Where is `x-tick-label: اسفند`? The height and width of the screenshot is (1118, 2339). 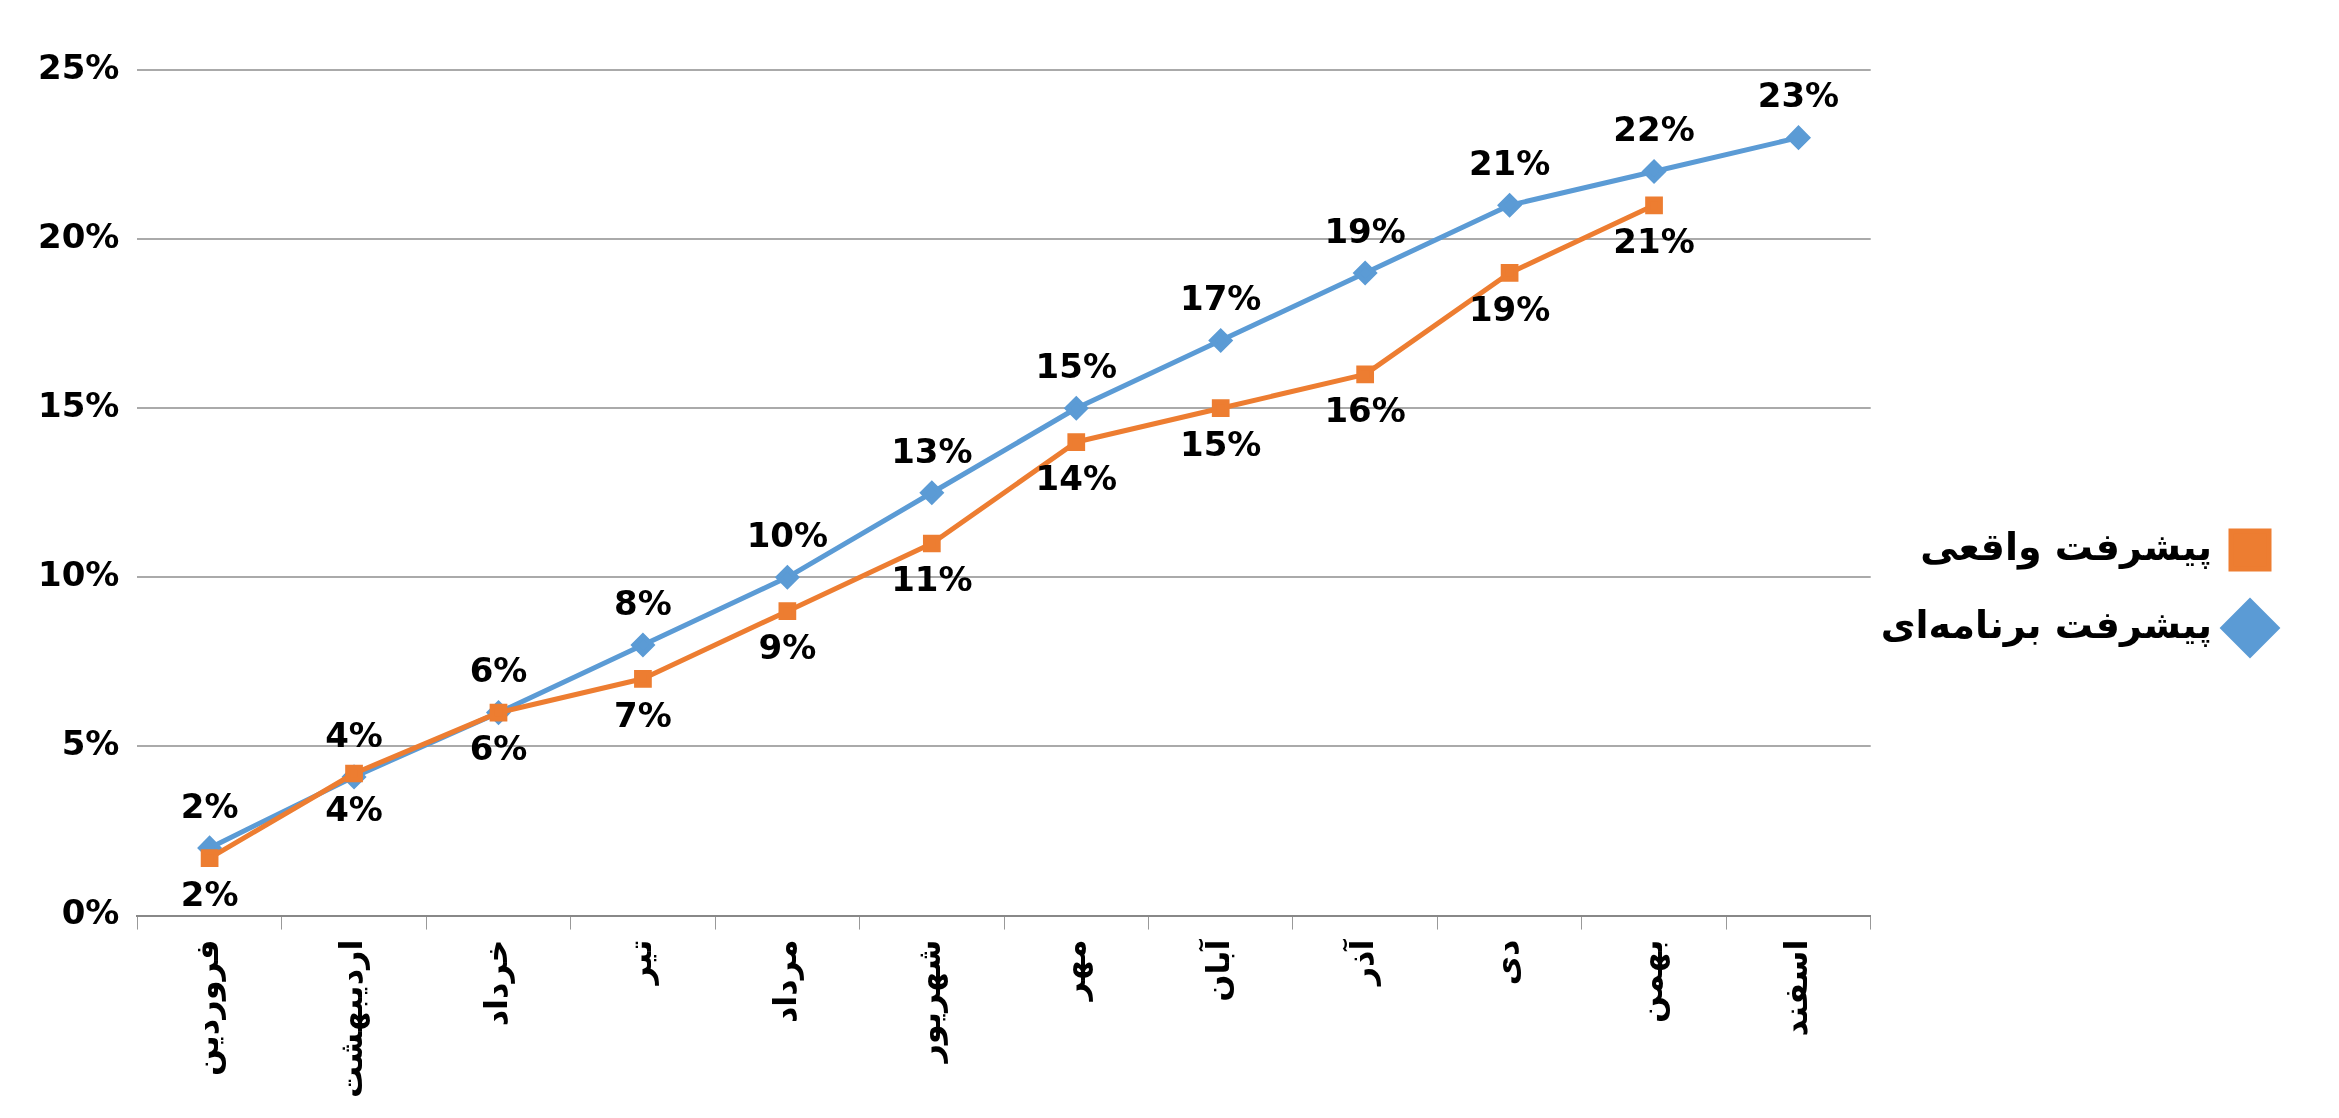
x-tick-label: اسفند is located at coordinates (1795, 988).